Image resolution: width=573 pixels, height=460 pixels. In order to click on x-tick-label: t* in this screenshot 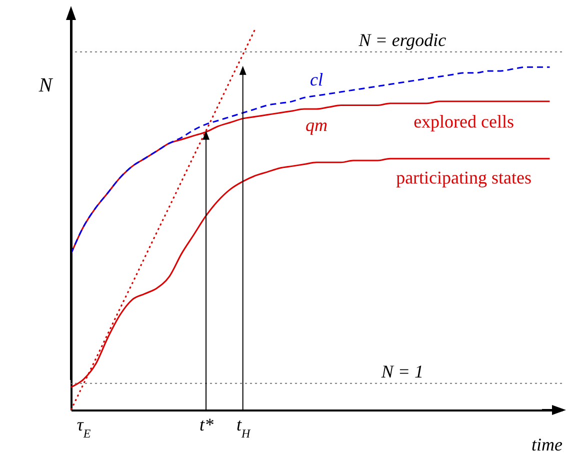, I will do `click(207, 424)`.